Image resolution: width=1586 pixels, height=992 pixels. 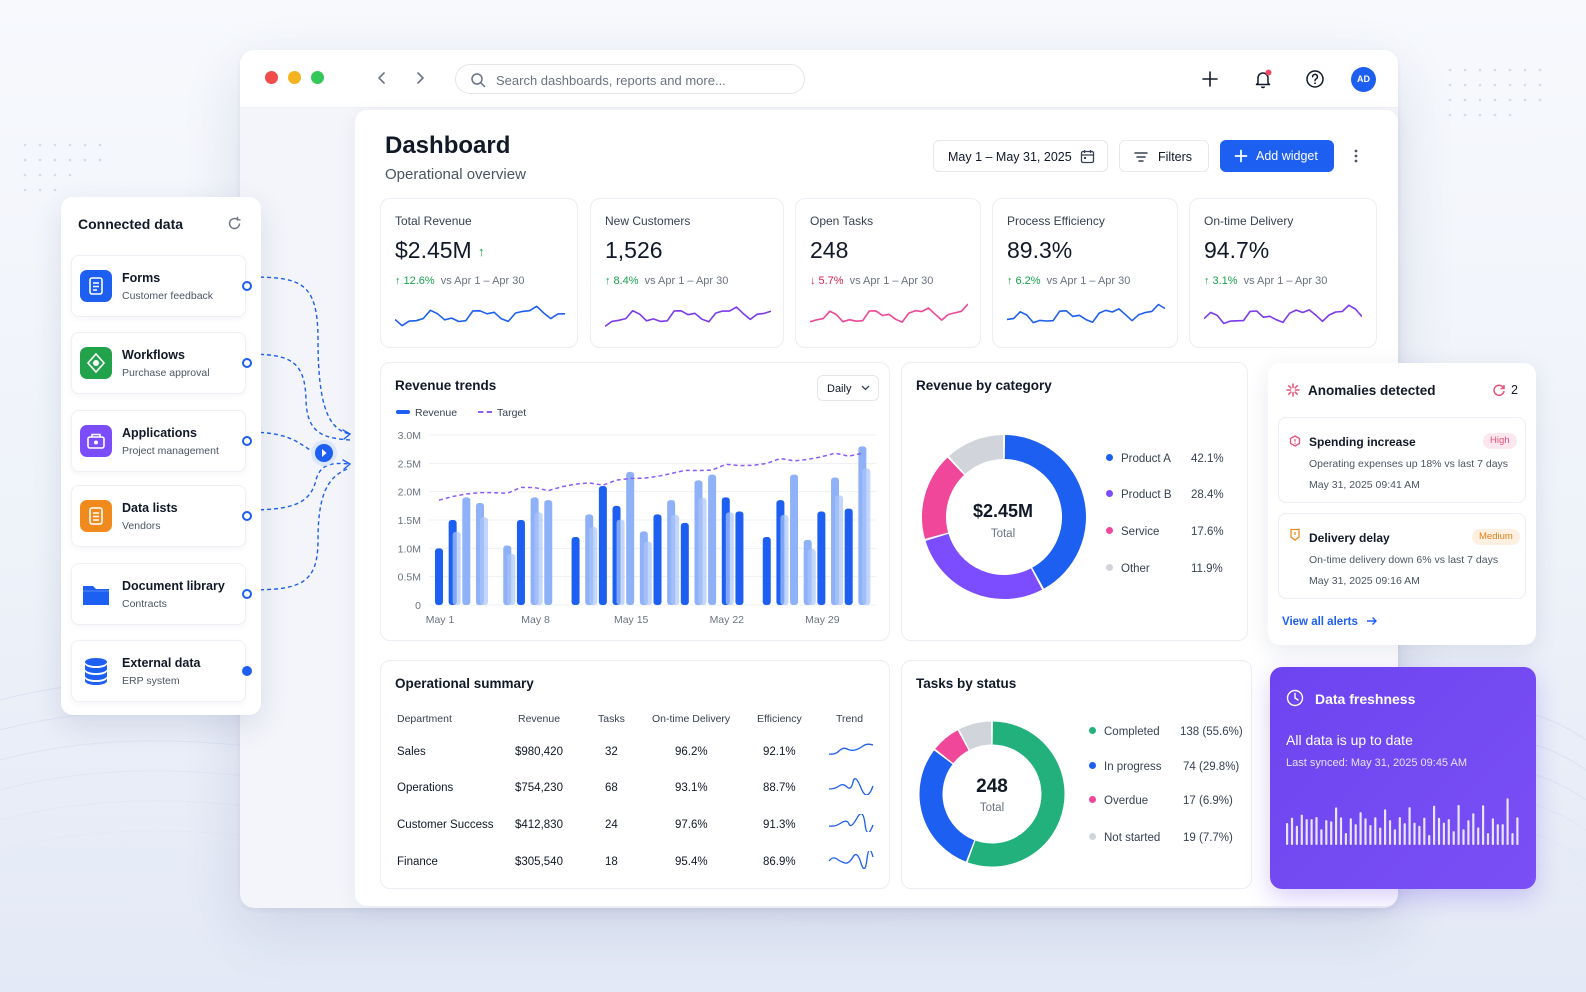 I want to click on source-applications: Applications Project management, so click(x=161, y=441).